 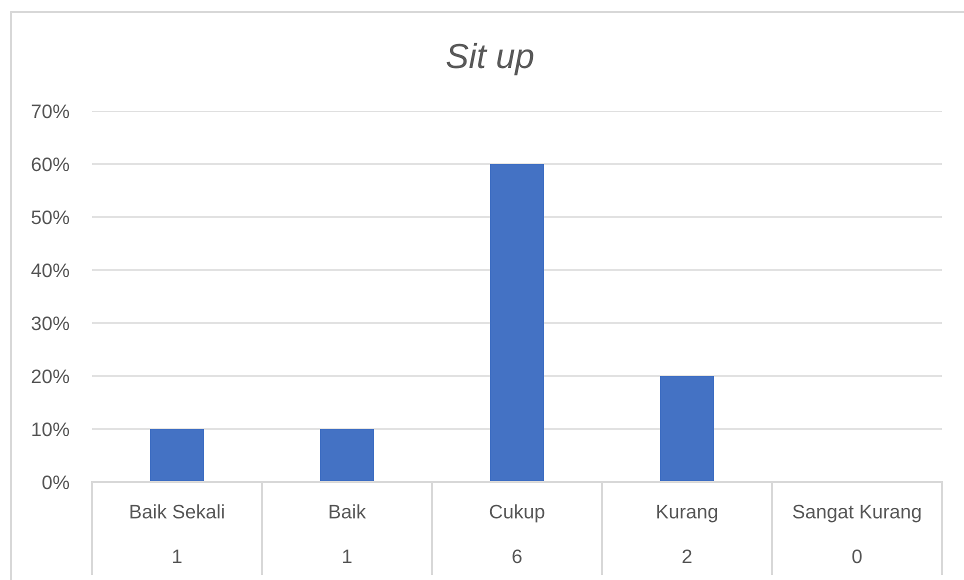 I want to click on y-tick-label: 70%, so click(x=51, y=111).